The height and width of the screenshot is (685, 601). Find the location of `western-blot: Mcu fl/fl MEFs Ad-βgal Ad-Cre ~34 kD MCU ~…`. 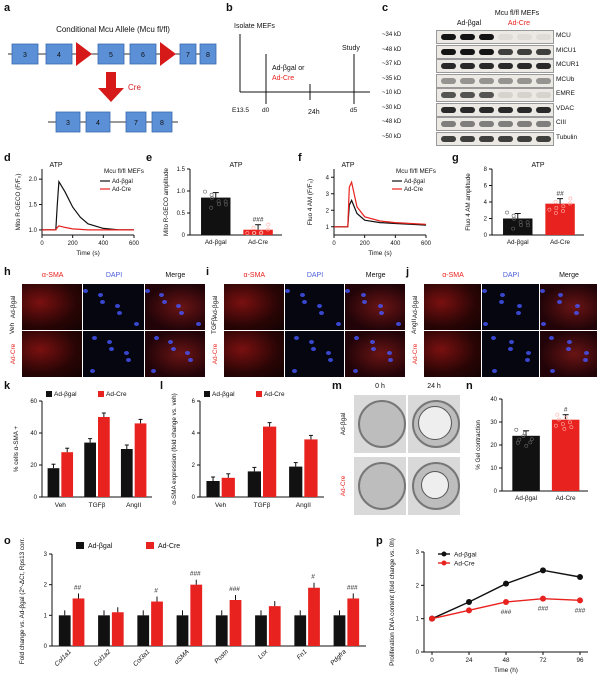

western-blot: Mcu fl/fl MEFs Ad-βgal Ad-Cre ~34 kD MCU ~… is located at coordinates (490, 80).